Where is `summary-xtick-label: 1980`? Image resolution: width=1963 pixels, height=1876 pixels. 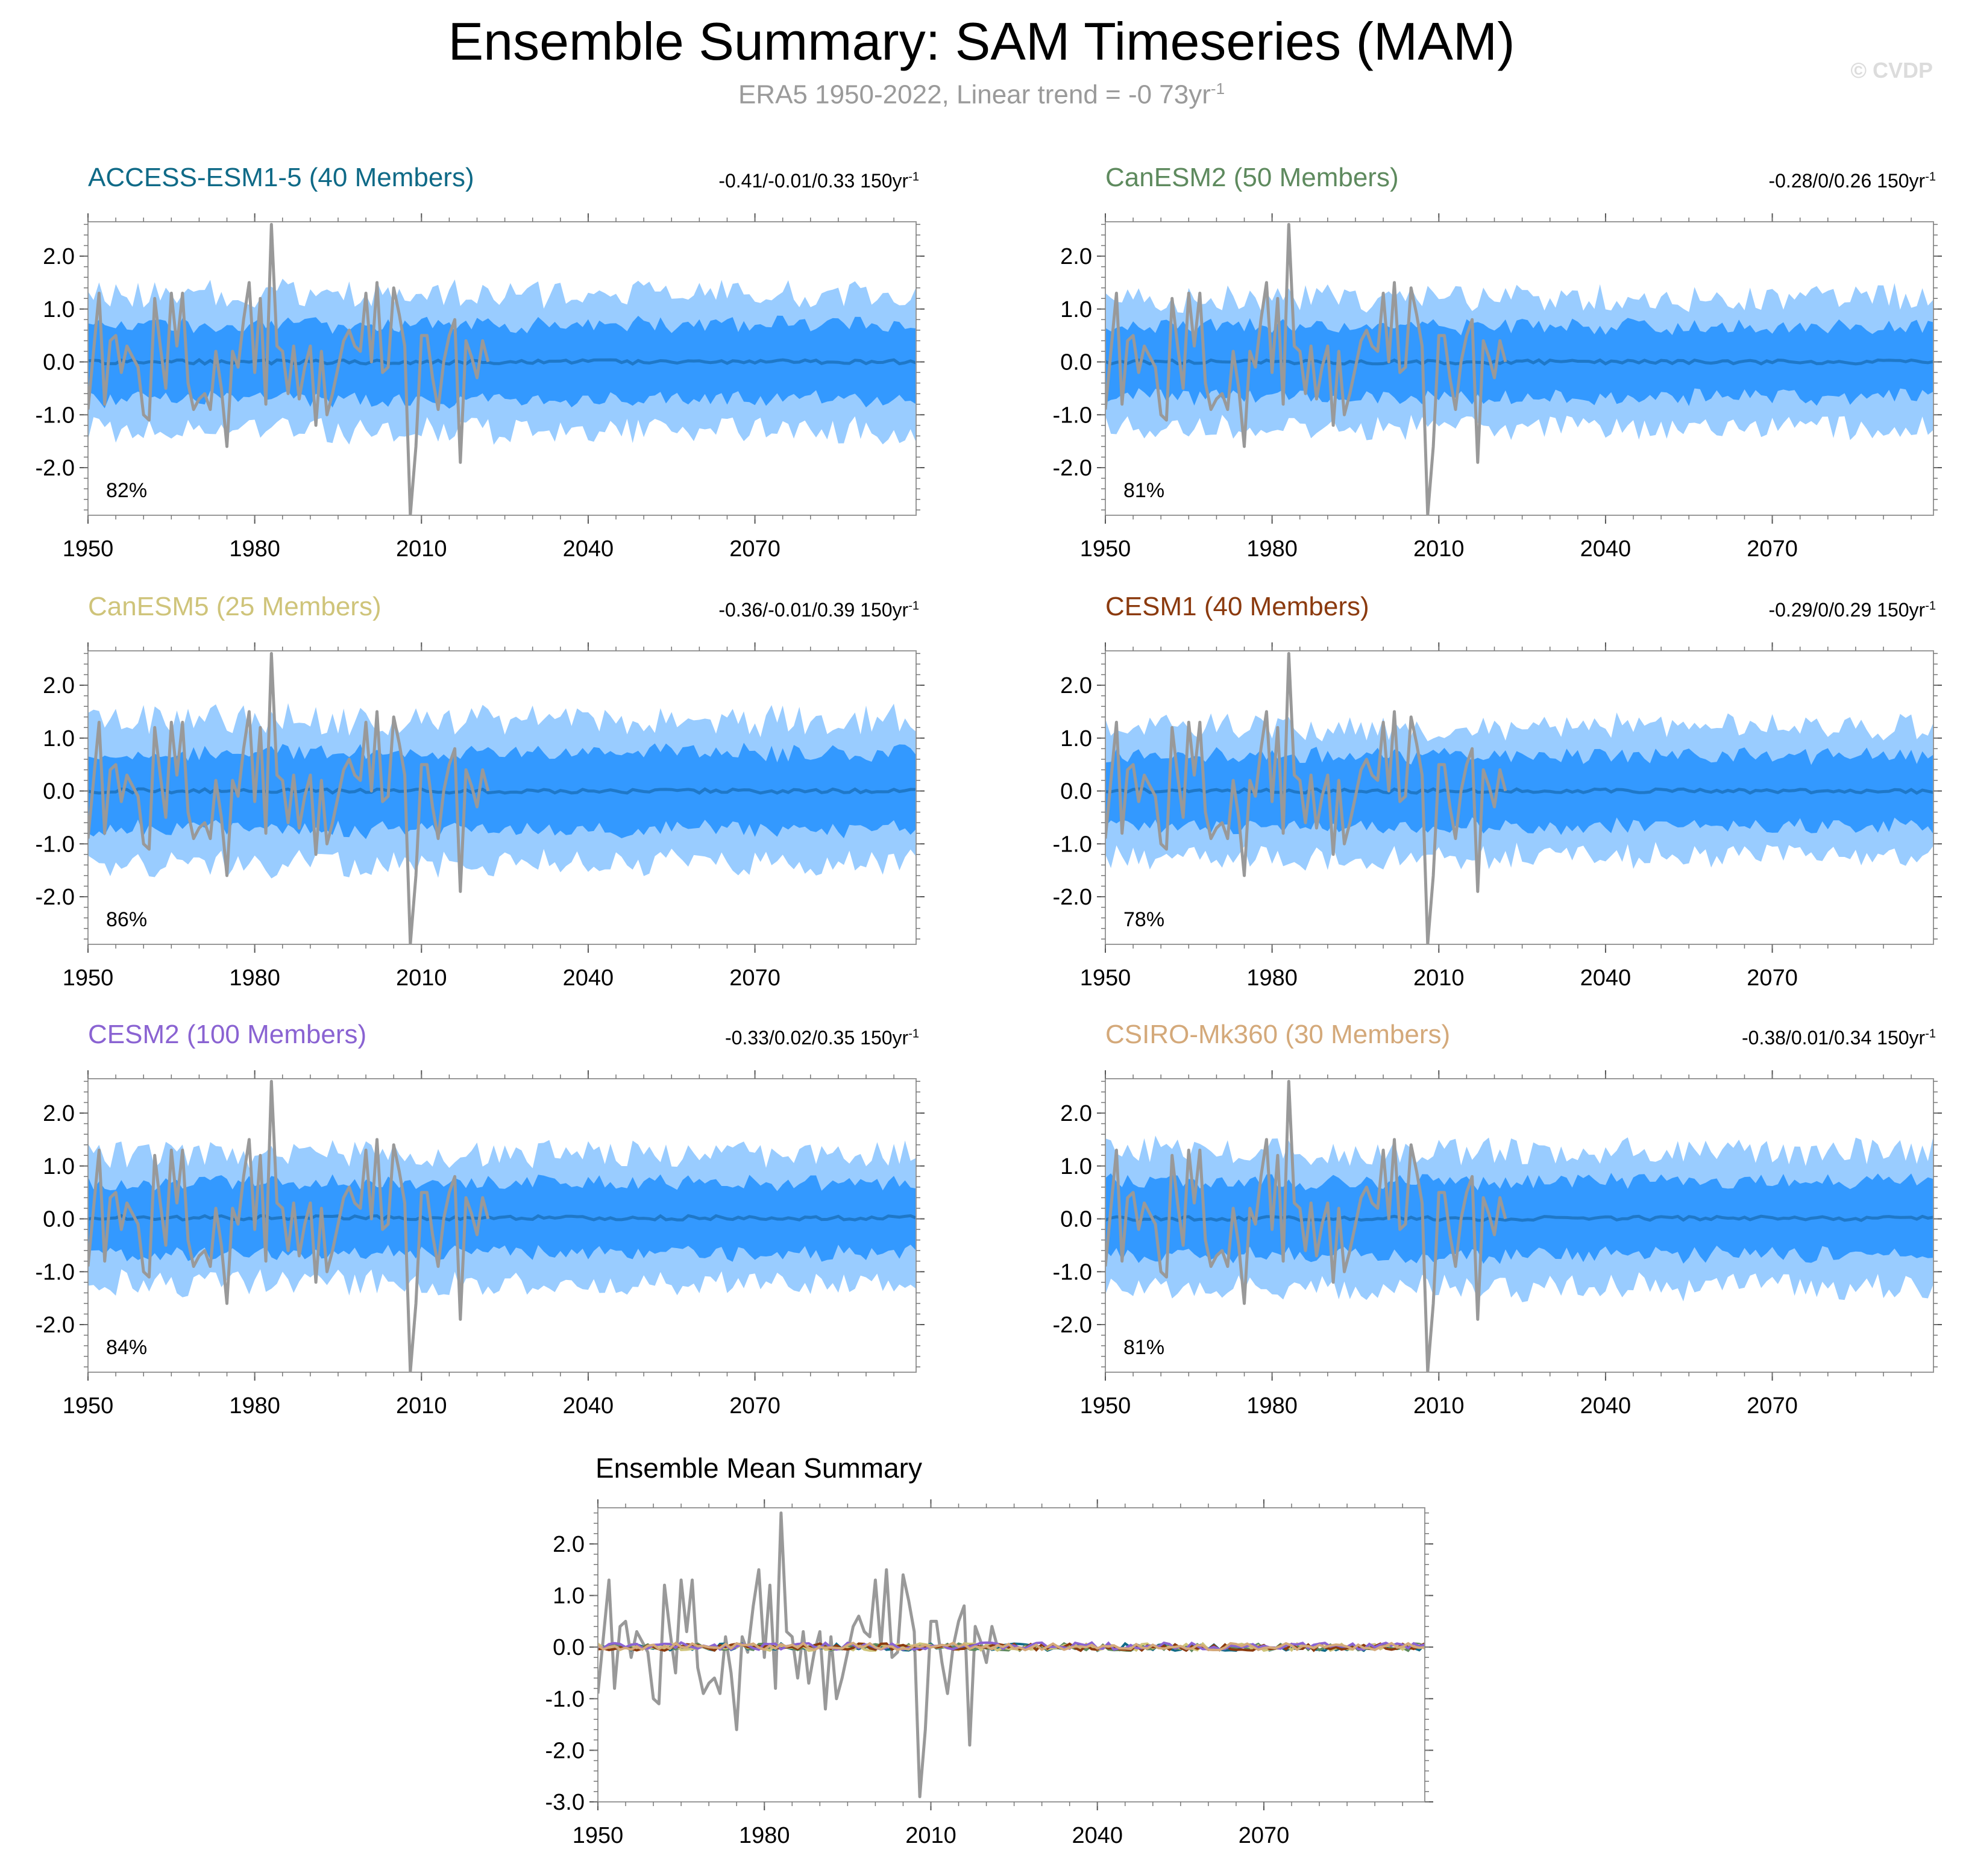
summary-xtick-label: 1980 is located at coordinates (764, 1835).